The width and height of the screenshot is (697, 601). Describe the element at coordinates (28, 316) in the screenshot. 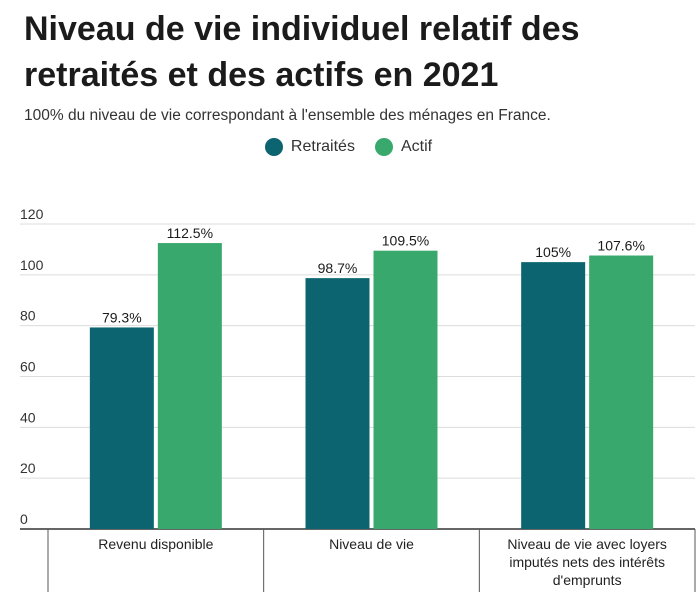

I see `y-tick-label-80: 80` at that location.